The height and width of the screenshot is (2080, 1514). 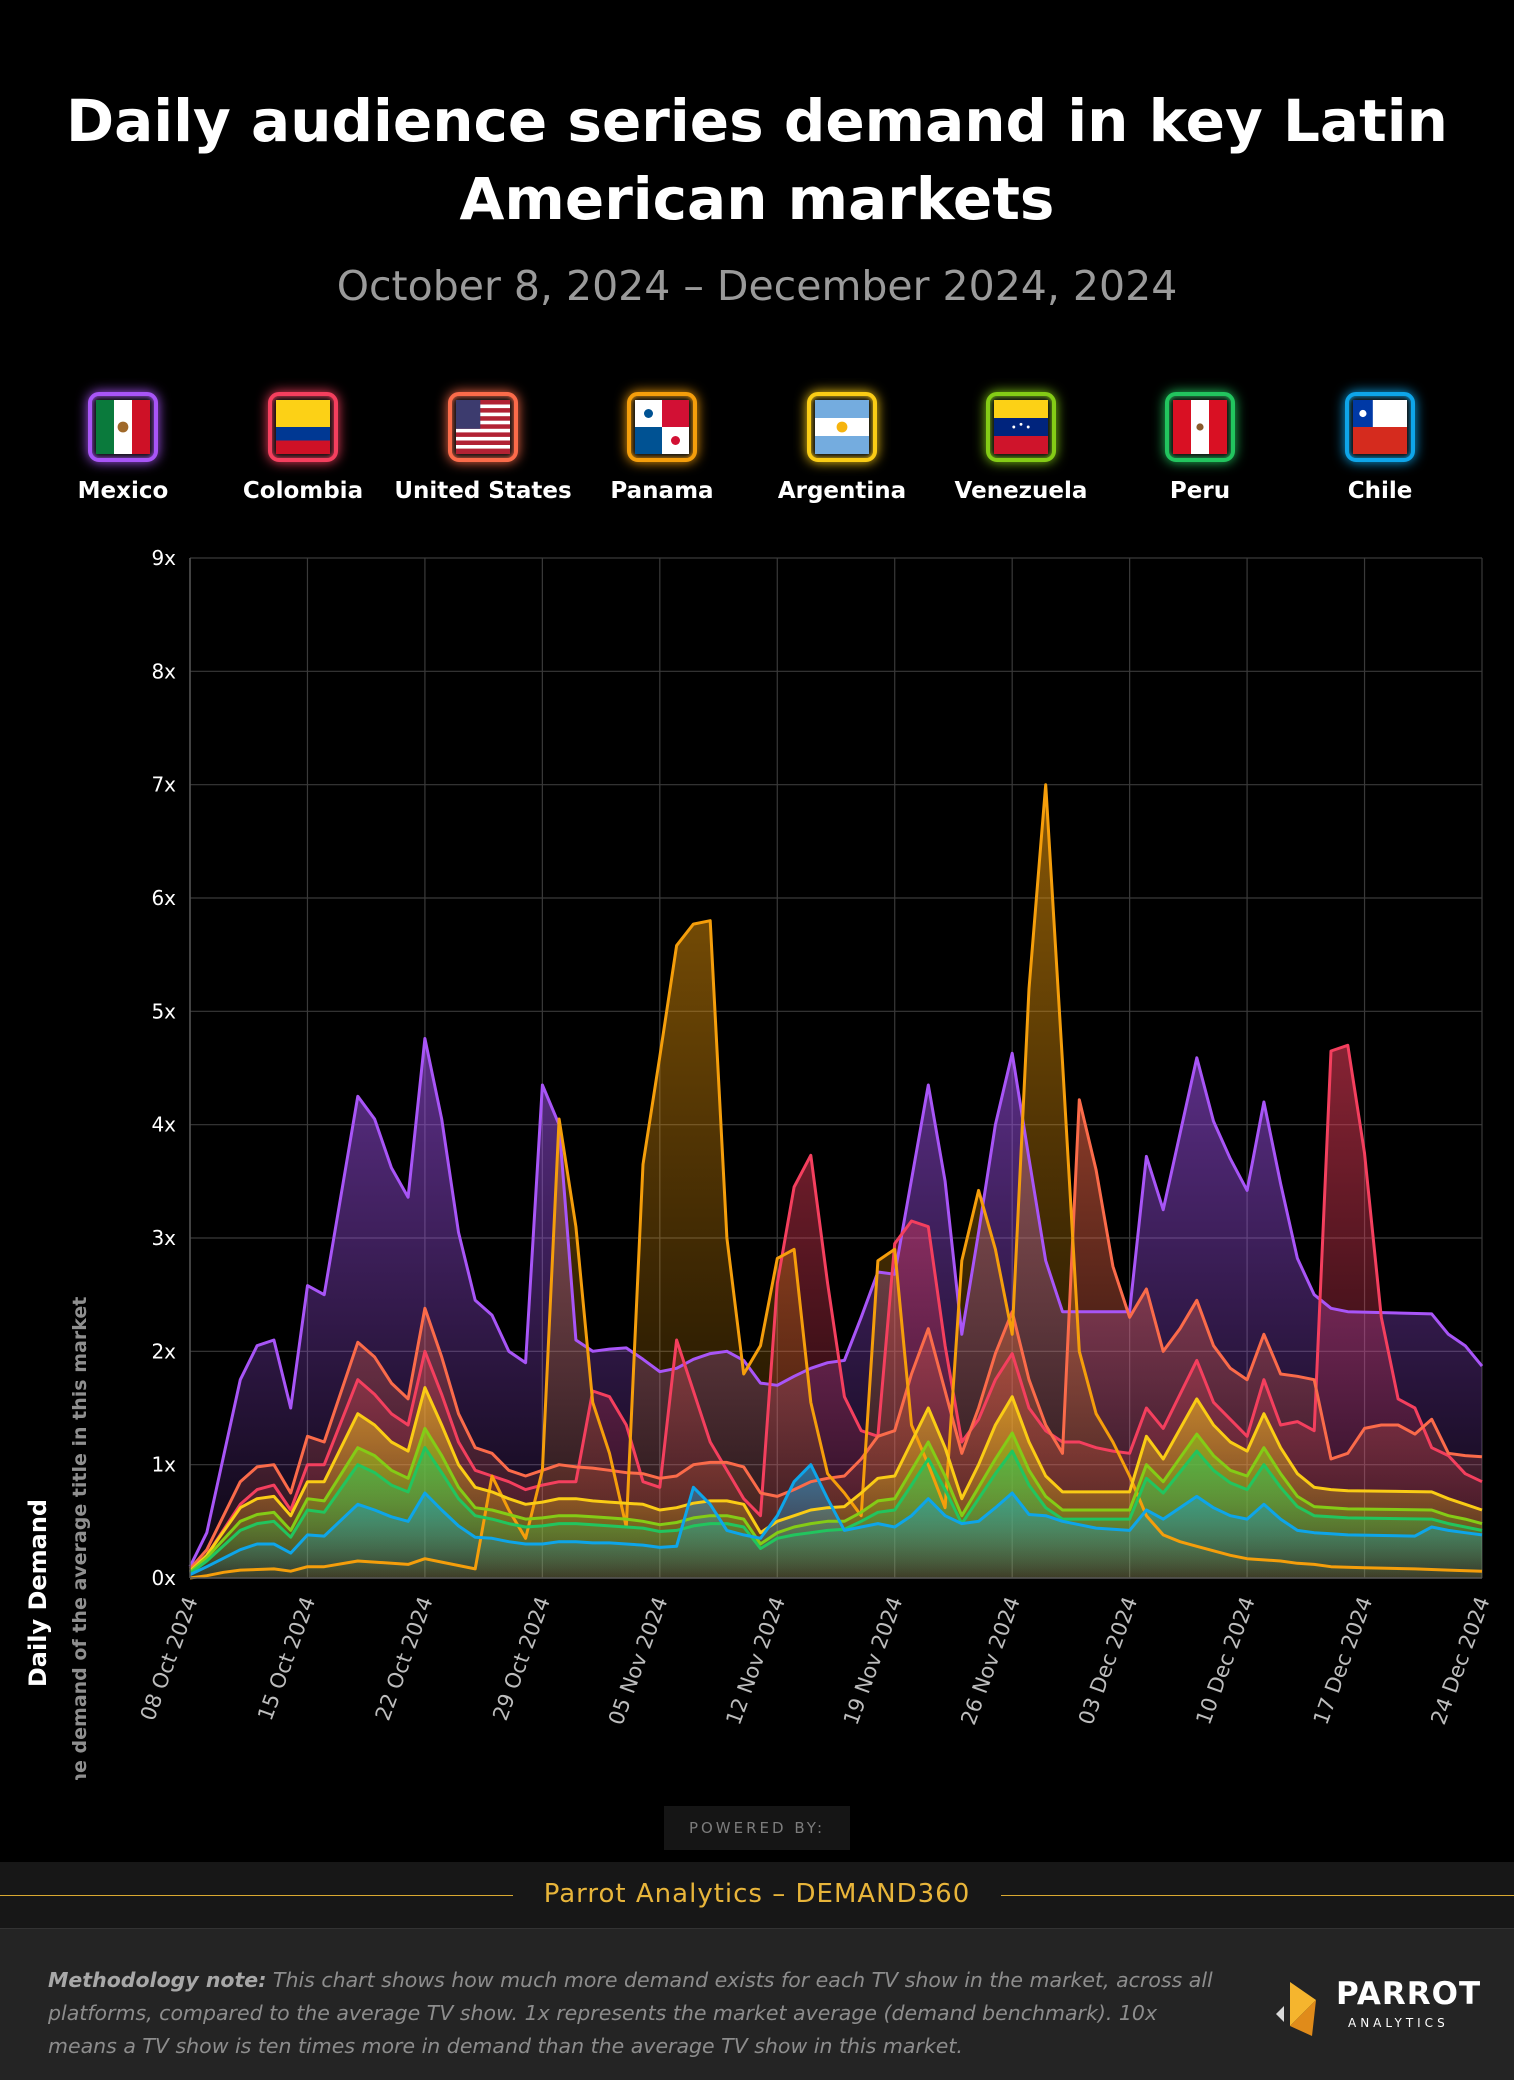 I want to click on legend-item-panama: Panama, so click(x=662, y=448).